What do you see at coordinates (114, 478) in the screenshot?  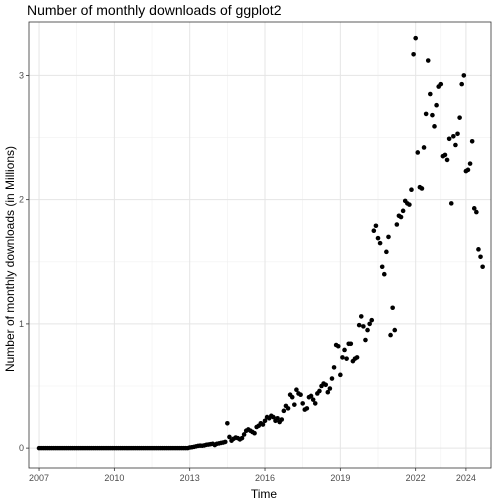 I see `x-tick-label: 2010` at bounding box center [114, 478].